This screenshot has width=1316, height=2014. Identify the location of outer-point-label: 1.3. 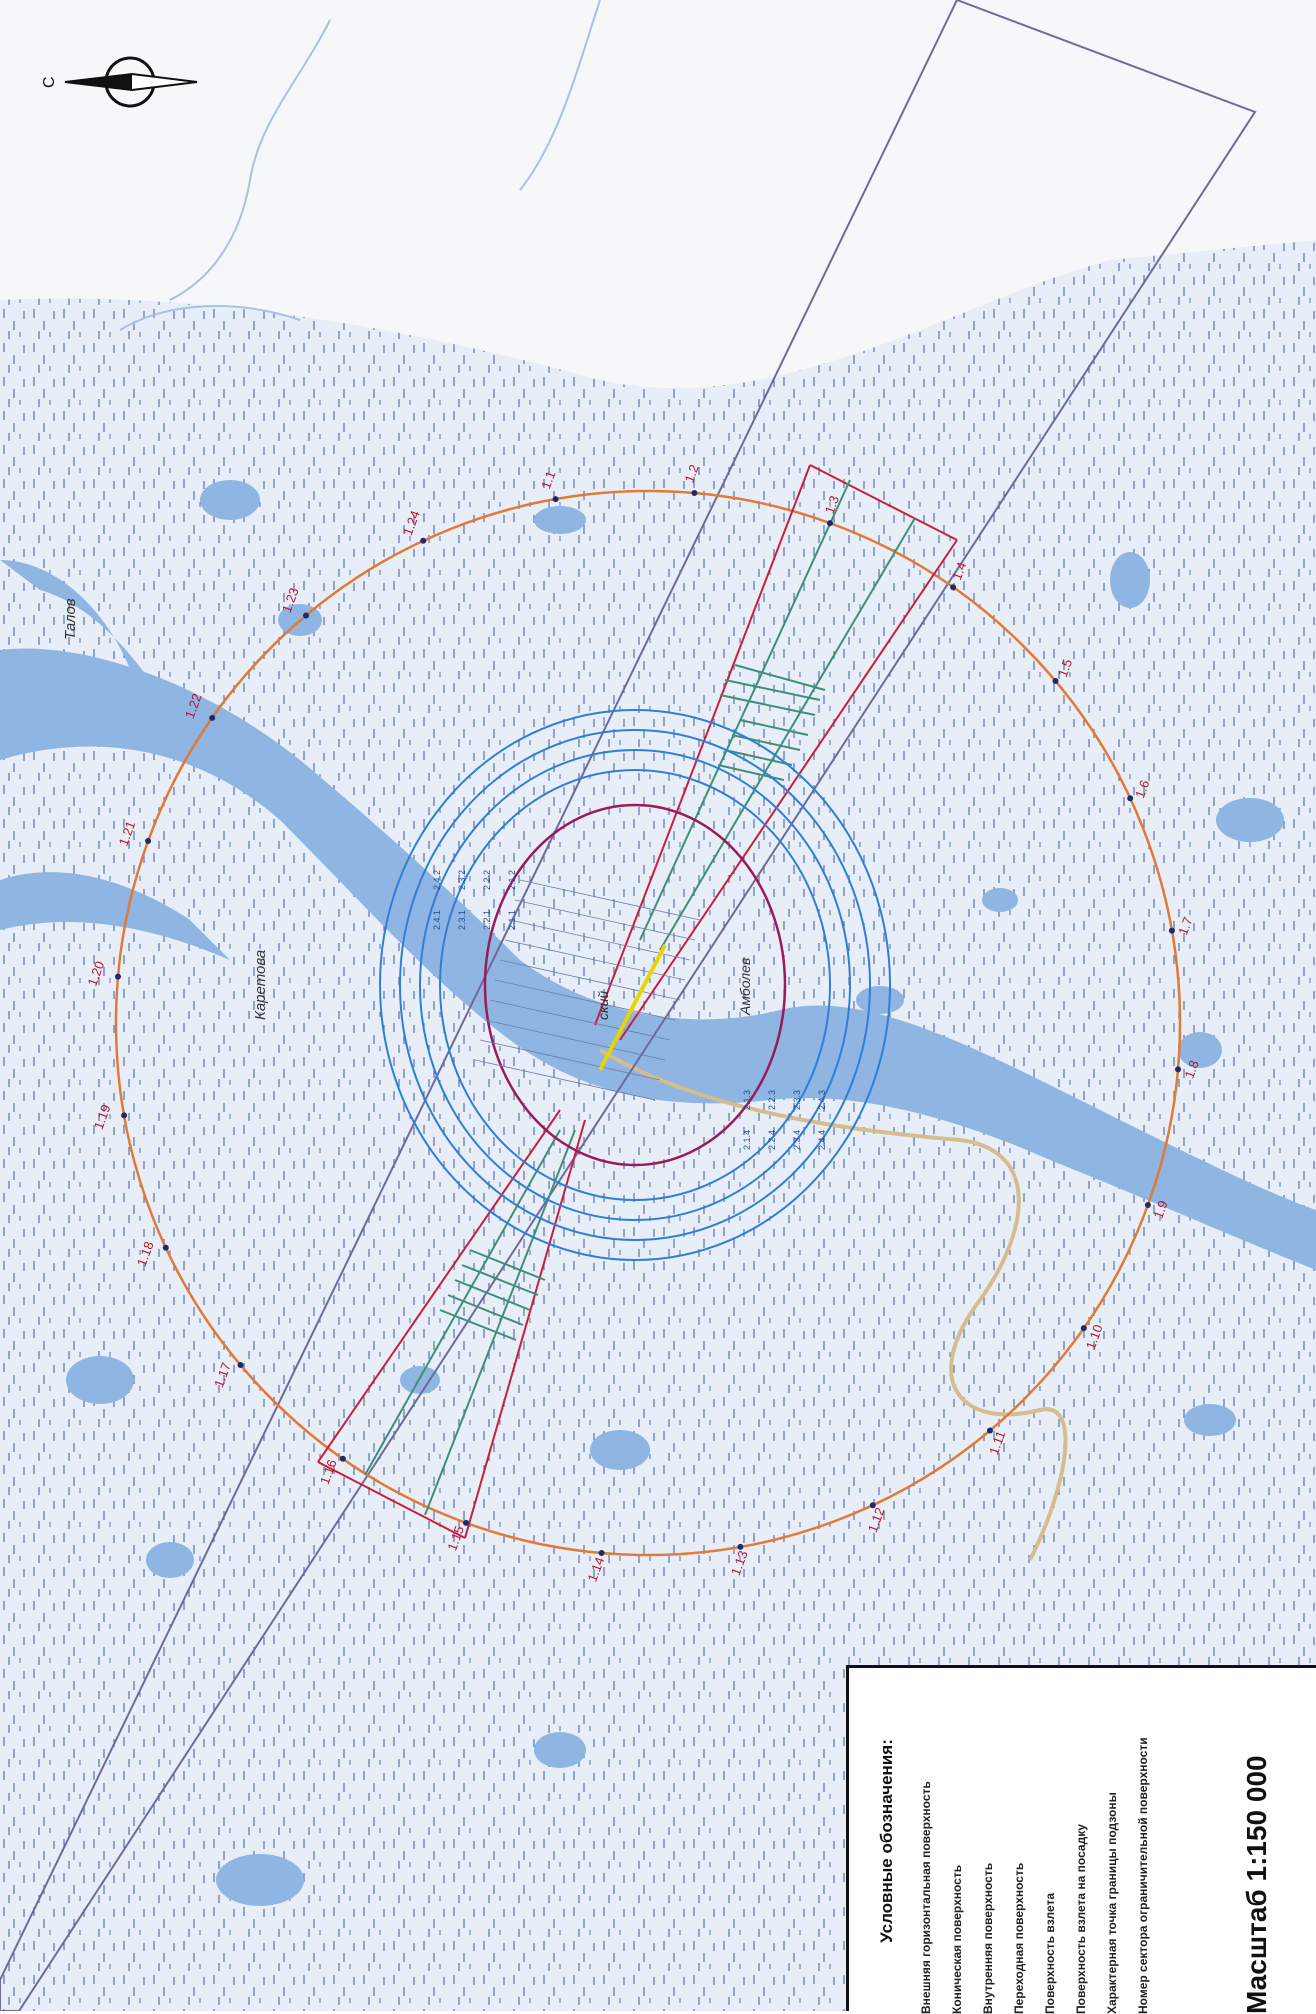
(832, 505).